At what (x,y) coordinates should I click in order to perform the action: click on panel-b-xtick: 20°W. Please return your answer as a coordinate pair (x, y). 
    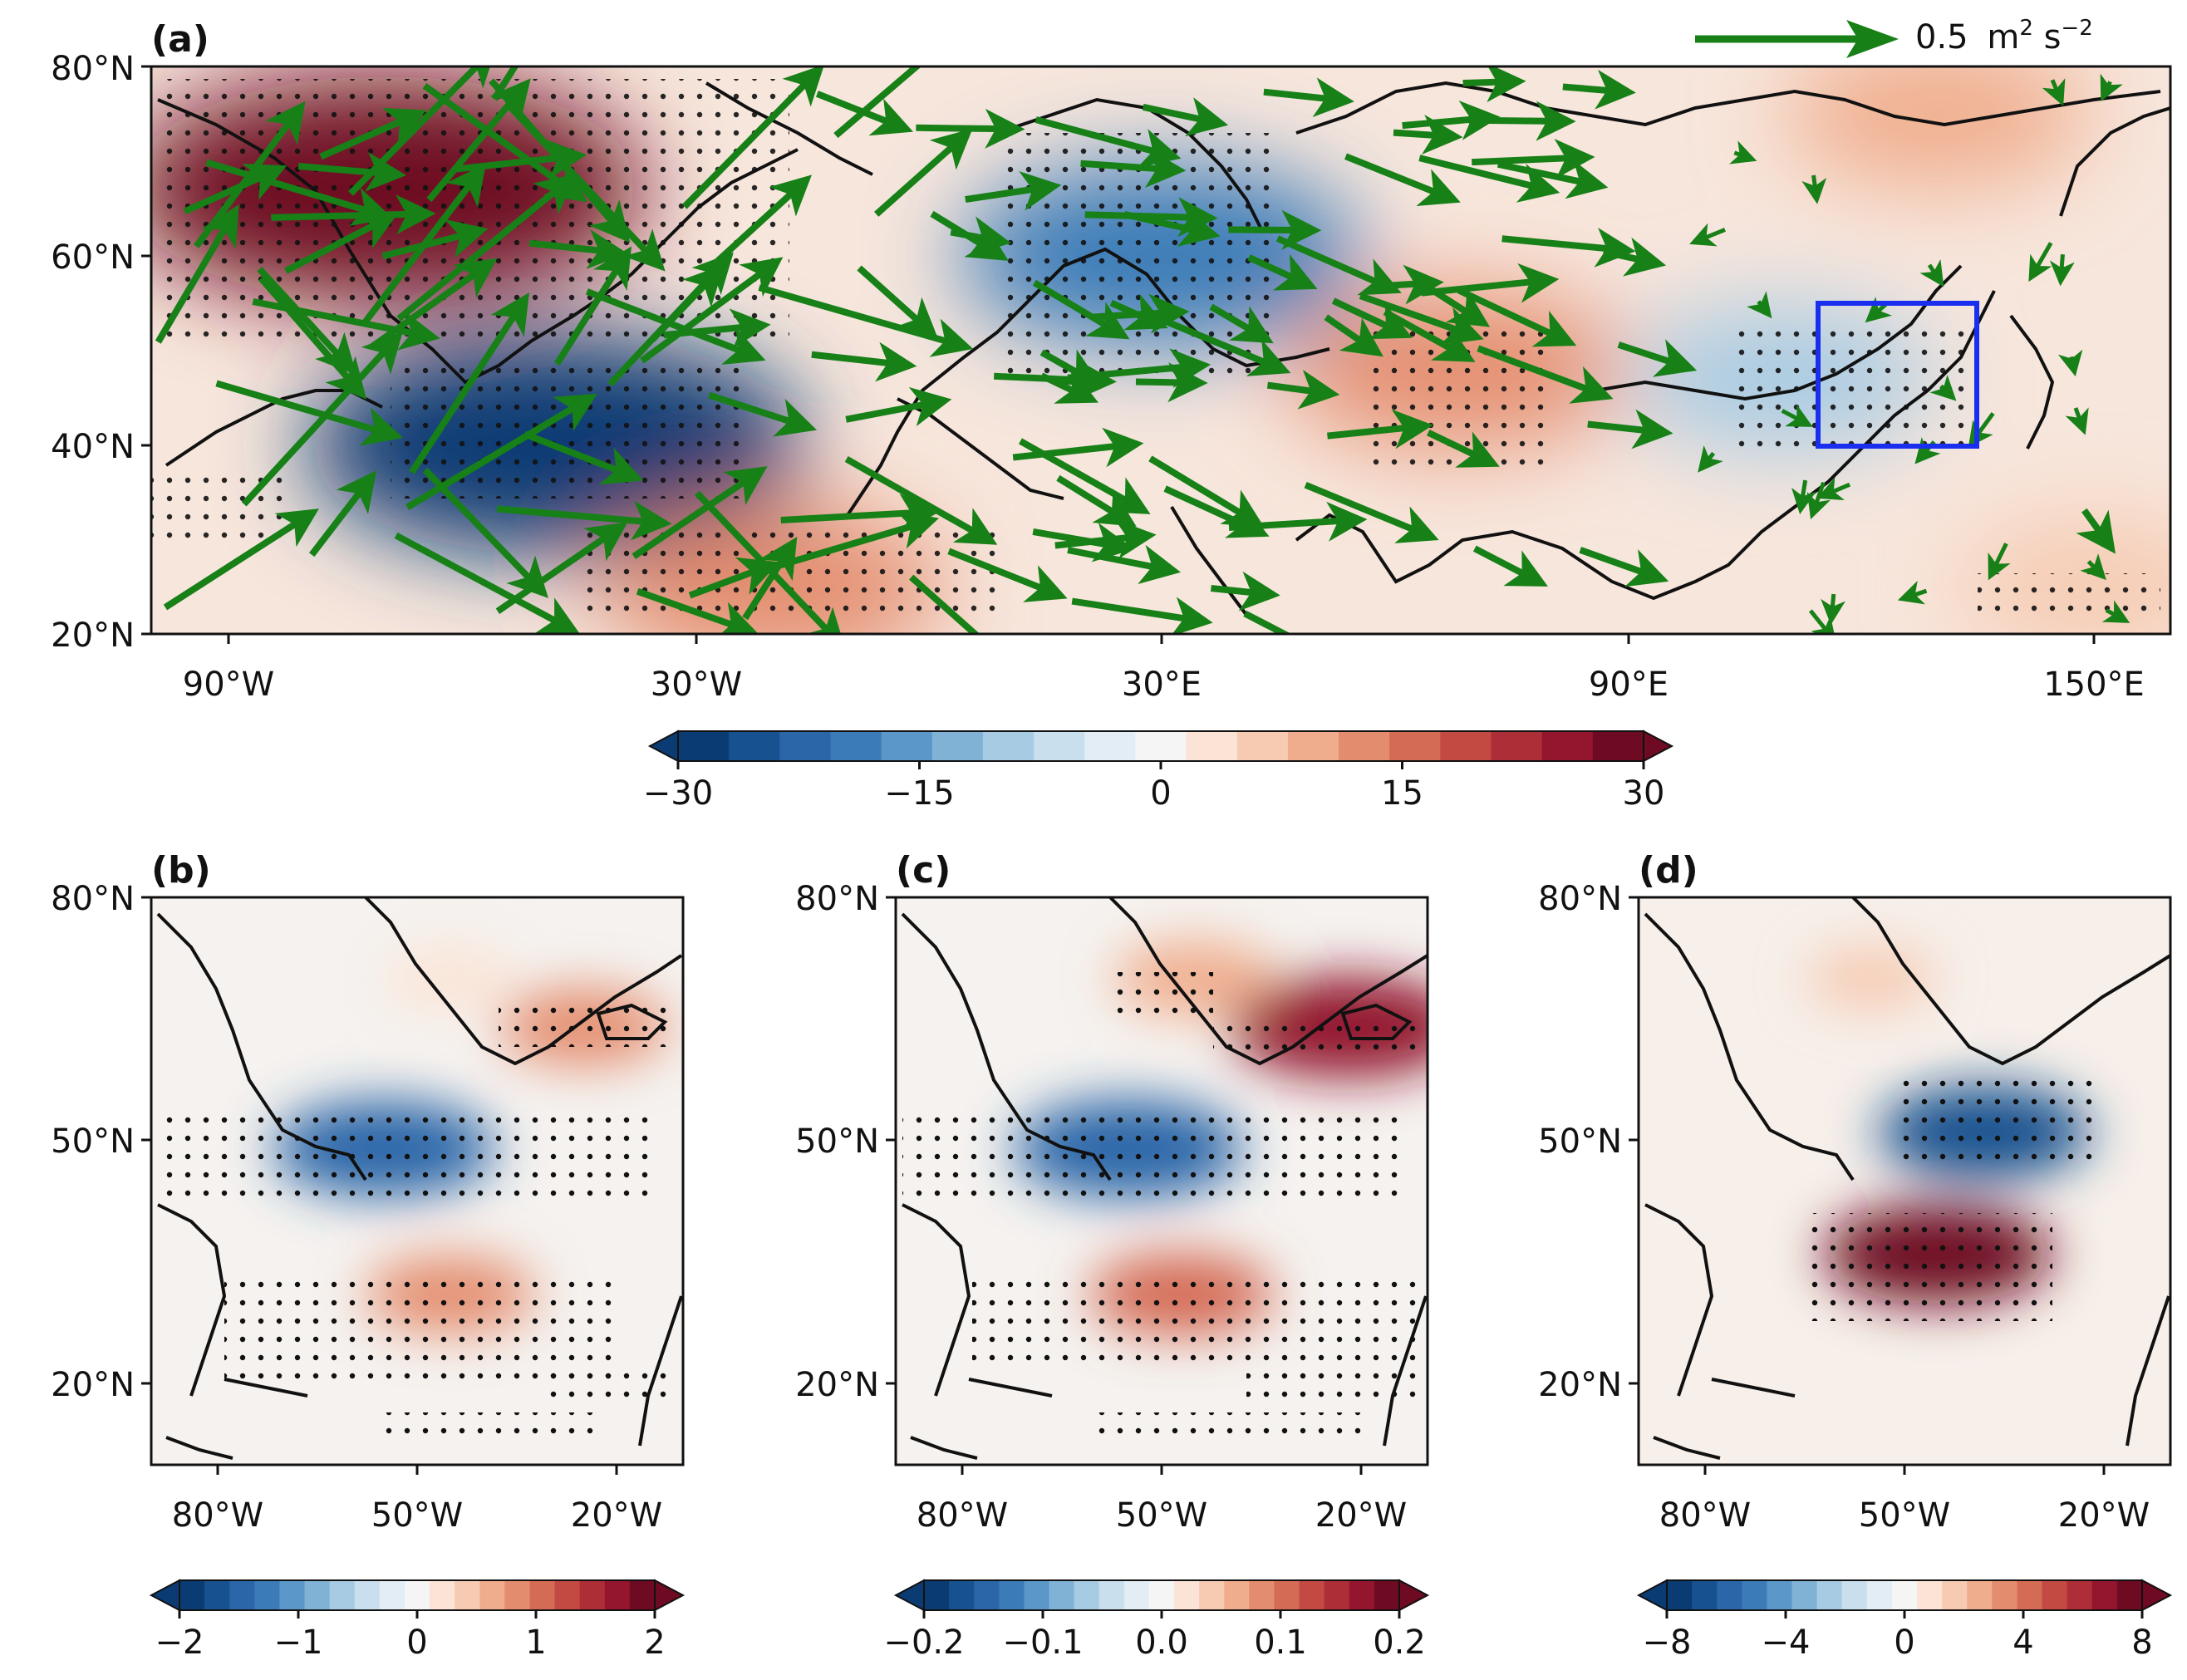
    Looking at the image, I should click on (616, 1515).